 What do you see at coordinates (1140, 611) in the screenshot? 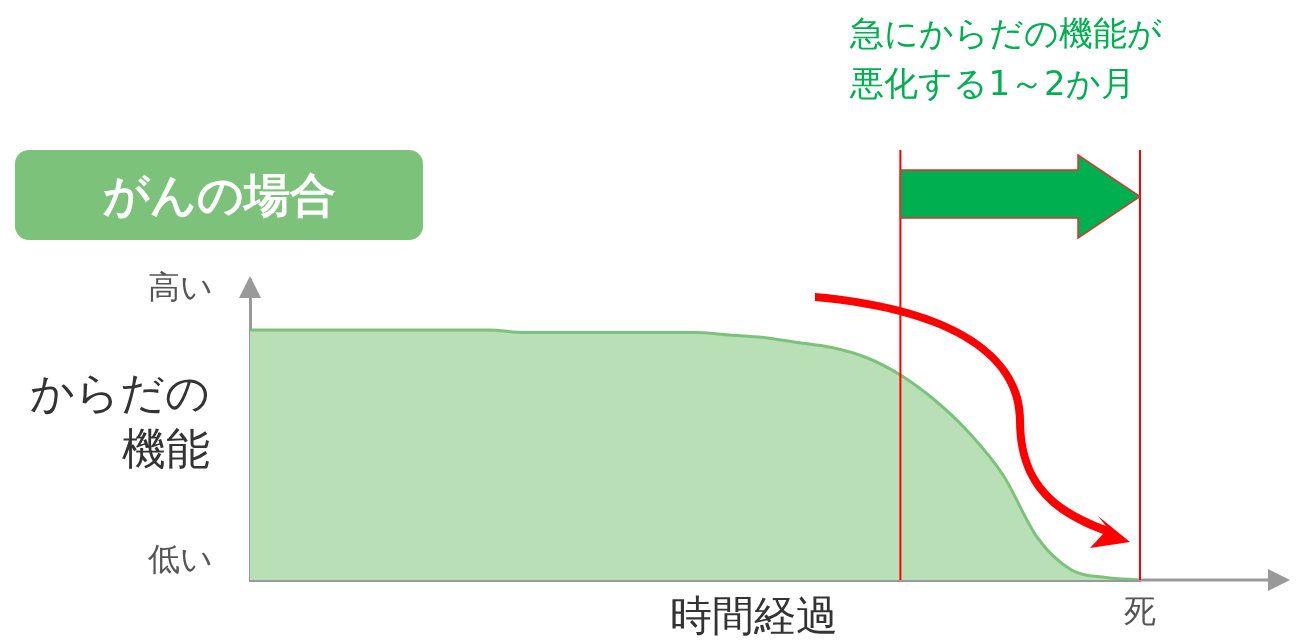
I see `text: 死` at bounding box center [1140, 611].